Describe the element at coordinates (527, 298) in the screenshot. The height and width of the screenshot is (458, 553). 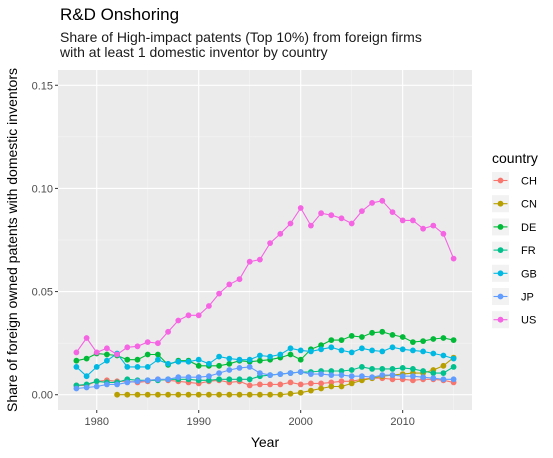
I see `legend-label: JP` at that location.